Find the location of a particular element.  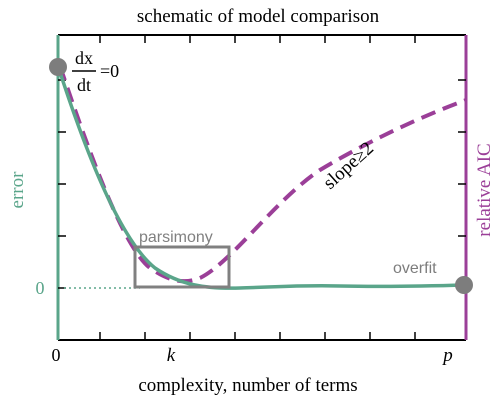

parsimony-box is located at coordinates (182, 267).